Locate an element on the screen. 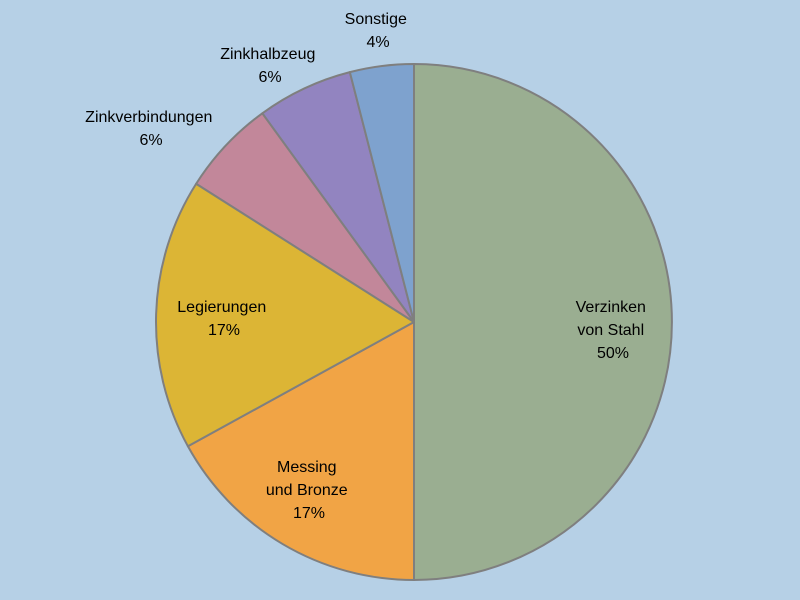 This screenshot has width=800, height=600. slice-label-legierungen: Legierungen 17% is located at coordinates (223, 319).